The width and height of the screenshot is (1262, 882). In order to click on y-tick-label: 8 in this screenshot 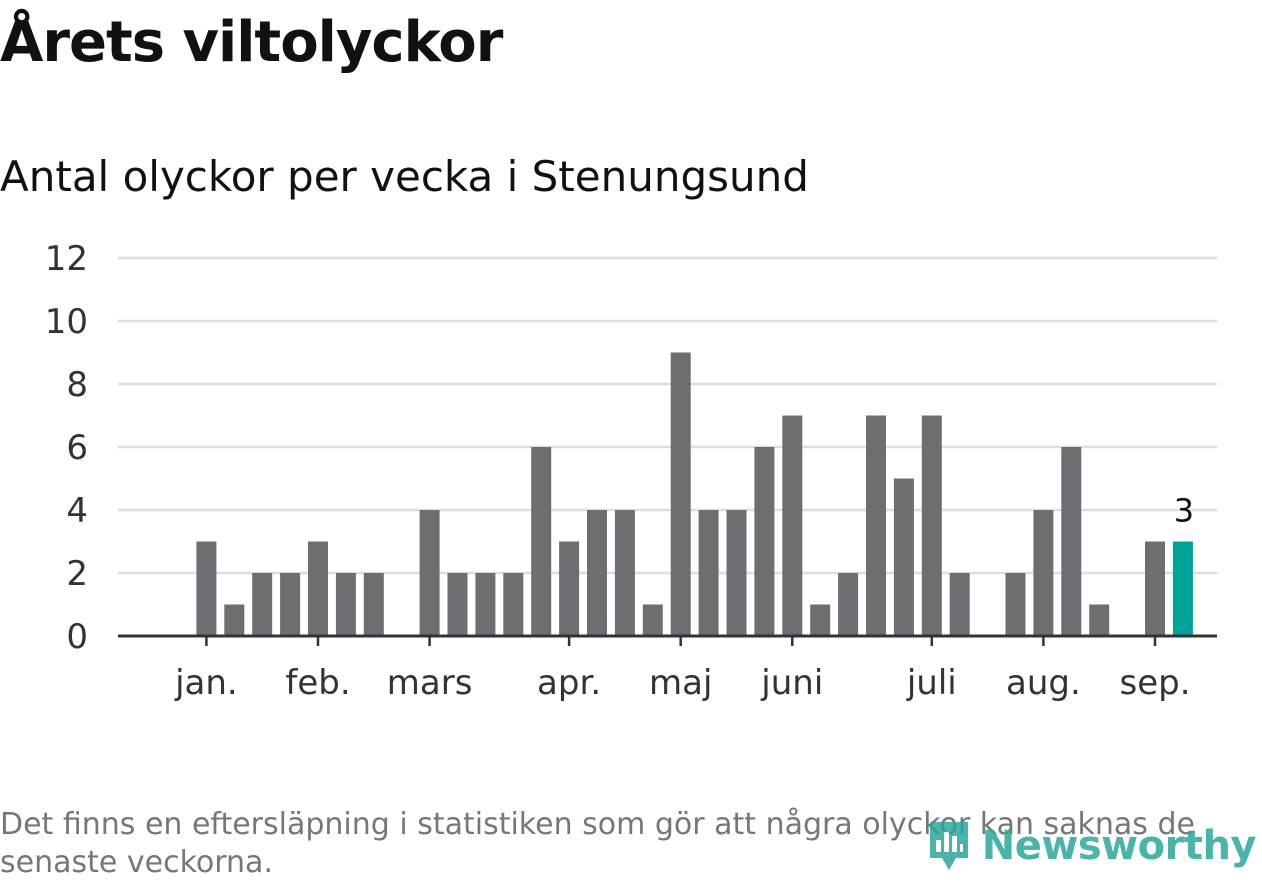, I will do `click(77, 385)`.